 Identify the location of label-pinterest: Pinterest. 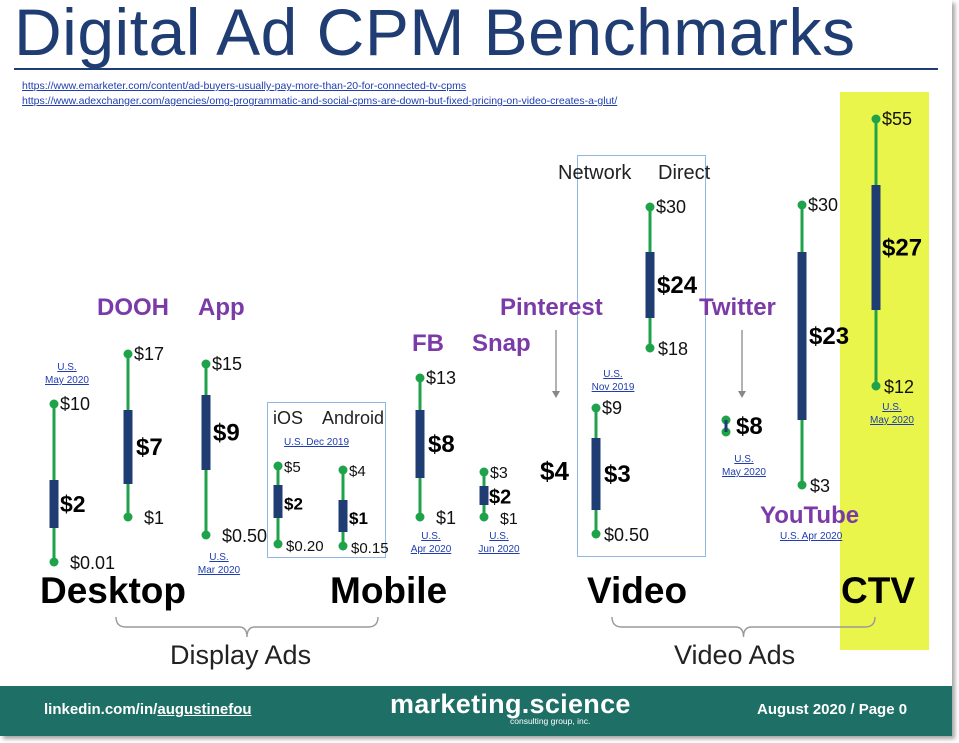
(551, 307).